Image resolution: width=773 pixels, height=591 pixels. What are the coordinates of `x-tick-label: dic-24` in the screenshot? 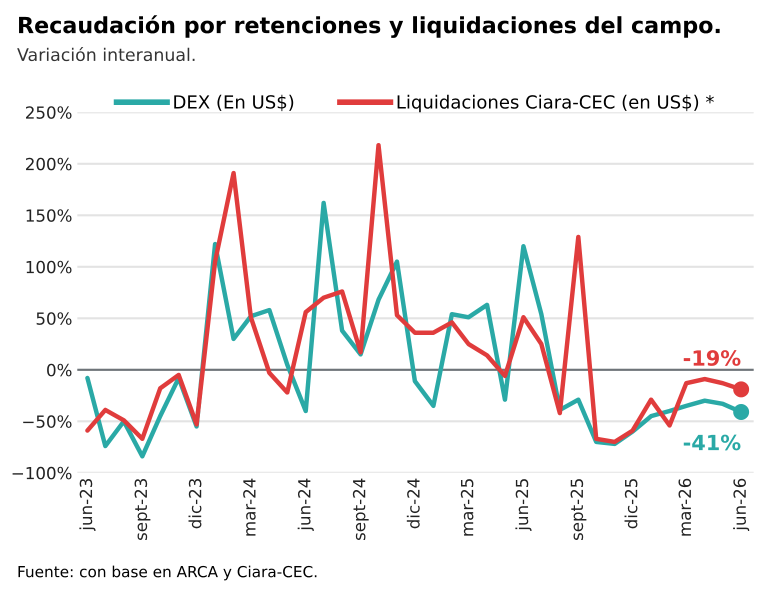 It's located at (413, 503).